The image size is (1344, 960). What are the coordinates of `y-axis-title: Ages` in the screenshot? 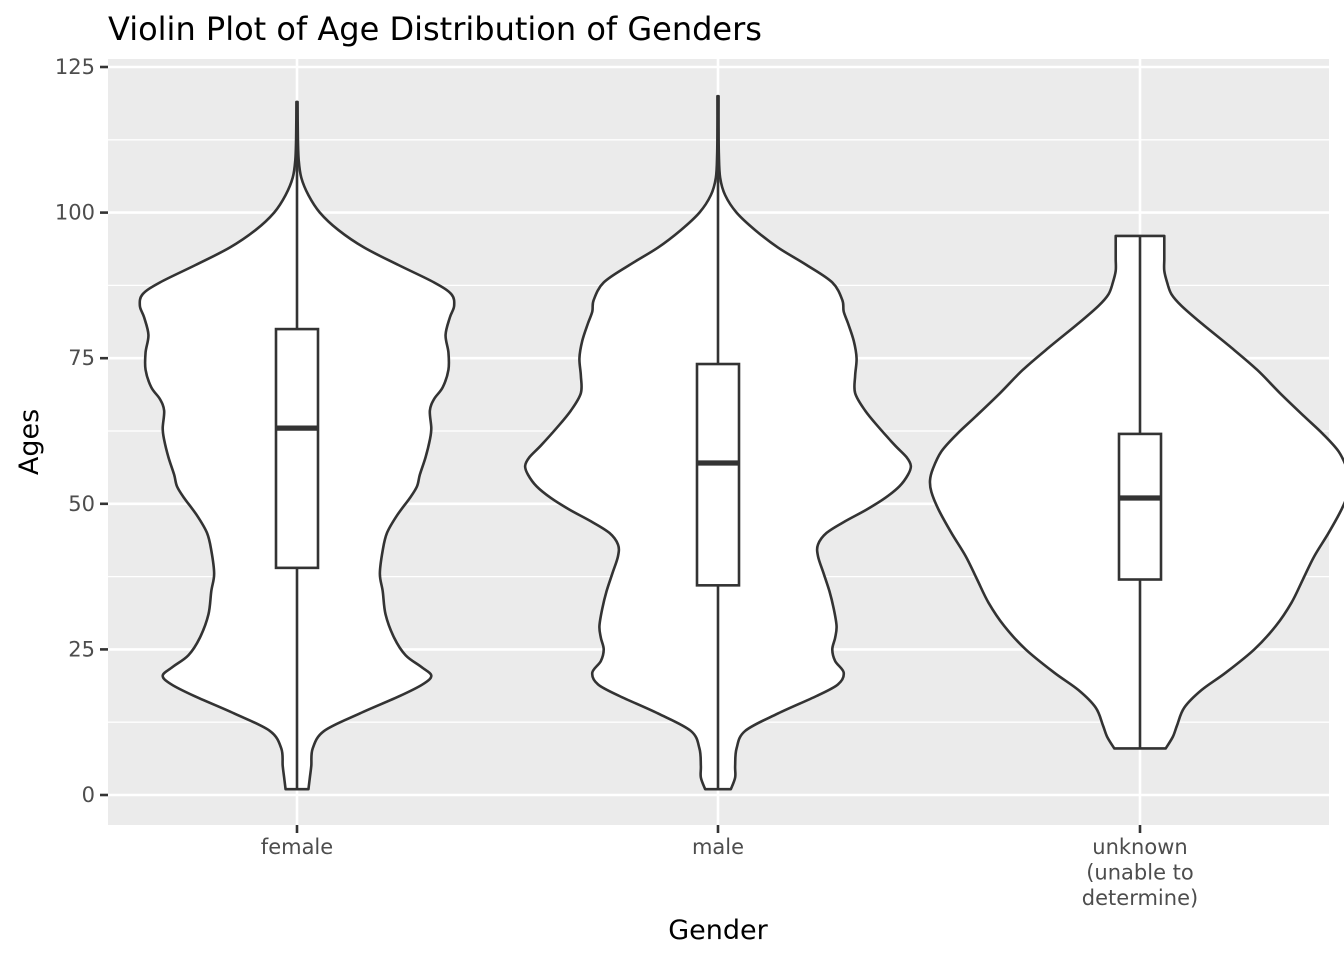 It's located at (29, 442).